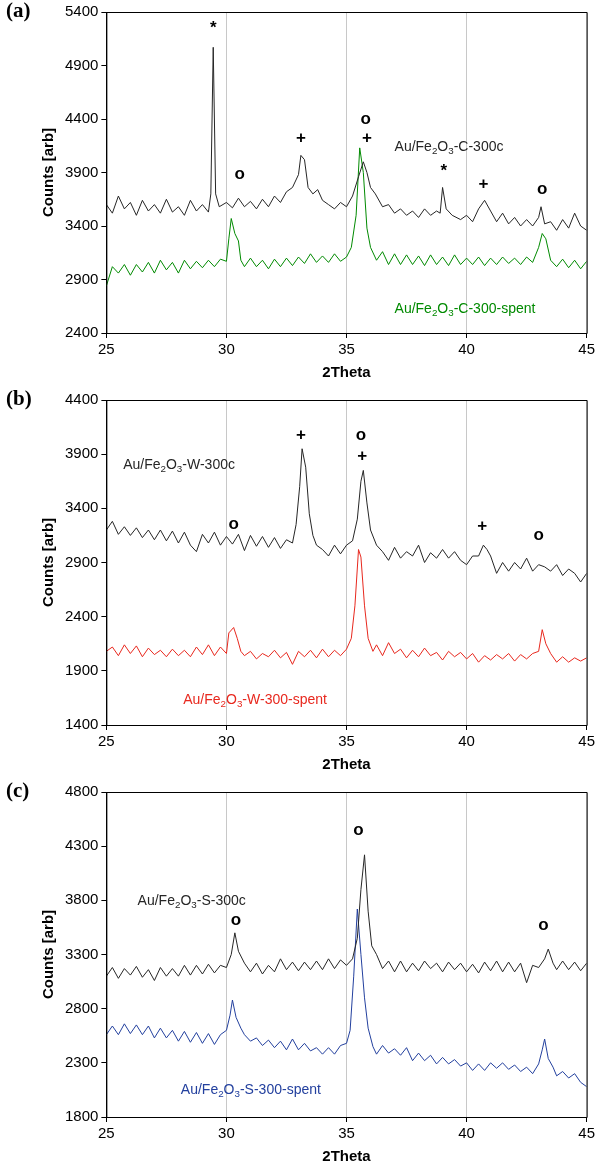 The image size is (598, 1172). Describe the element at coordinates (18, 790) in the screenshot. I see `chart-title: (c)` at that location.